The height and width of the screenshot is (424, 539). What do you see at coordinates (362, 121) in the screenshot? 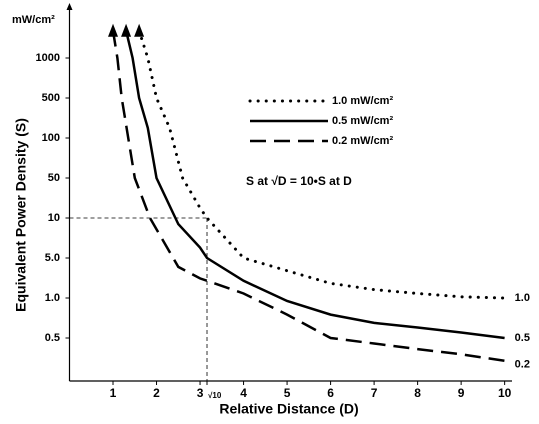
I see `legend-label: 0.5 mW/cm²` at bounding box center [362, 121].